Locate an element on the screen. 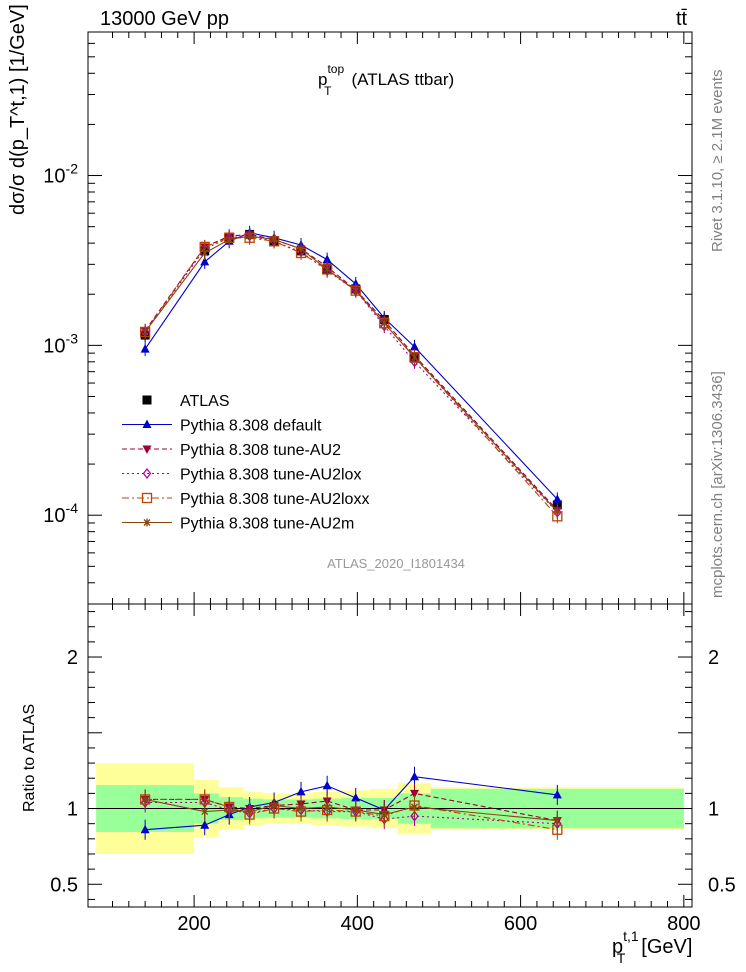 This screenshot has width=746, height=972. ratio-y-tick-label: 0.5 is located at coordinates (64, 885).